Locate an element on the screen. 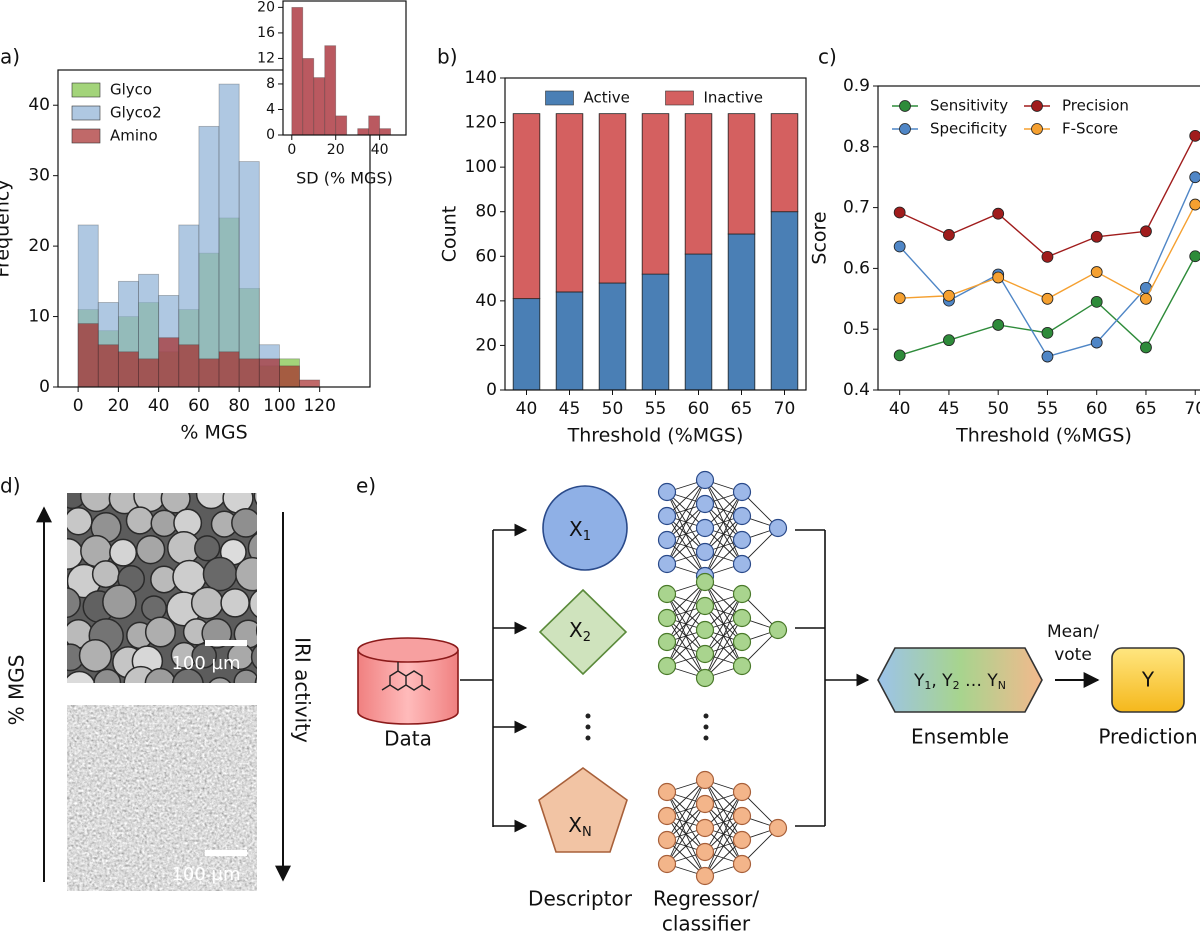 The height and width of the screenshot is (939, 1200). y-tick-label: 20 is located at coordinates (486, 345).